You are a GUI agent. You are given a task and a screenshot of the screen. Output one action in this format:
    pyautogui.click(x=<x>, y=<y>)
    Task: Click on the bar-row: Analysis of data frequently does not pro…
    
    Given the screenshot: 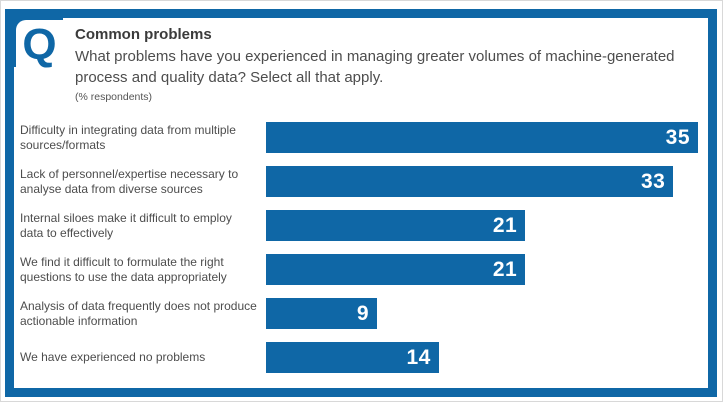 What is the action you would take?
    pyautogui.click(x=361, y=313)
    